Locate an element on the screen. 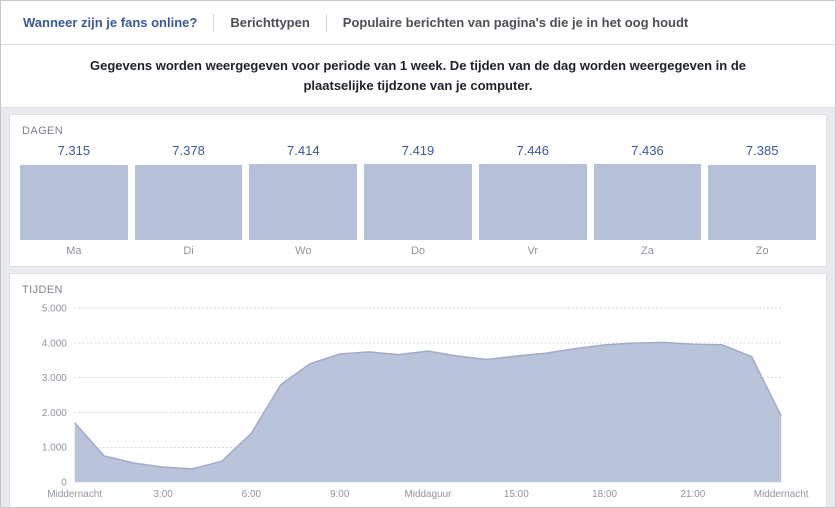 This screenshot has height=508, width=836. day-label: Vr is located at coordinates (533, 251).